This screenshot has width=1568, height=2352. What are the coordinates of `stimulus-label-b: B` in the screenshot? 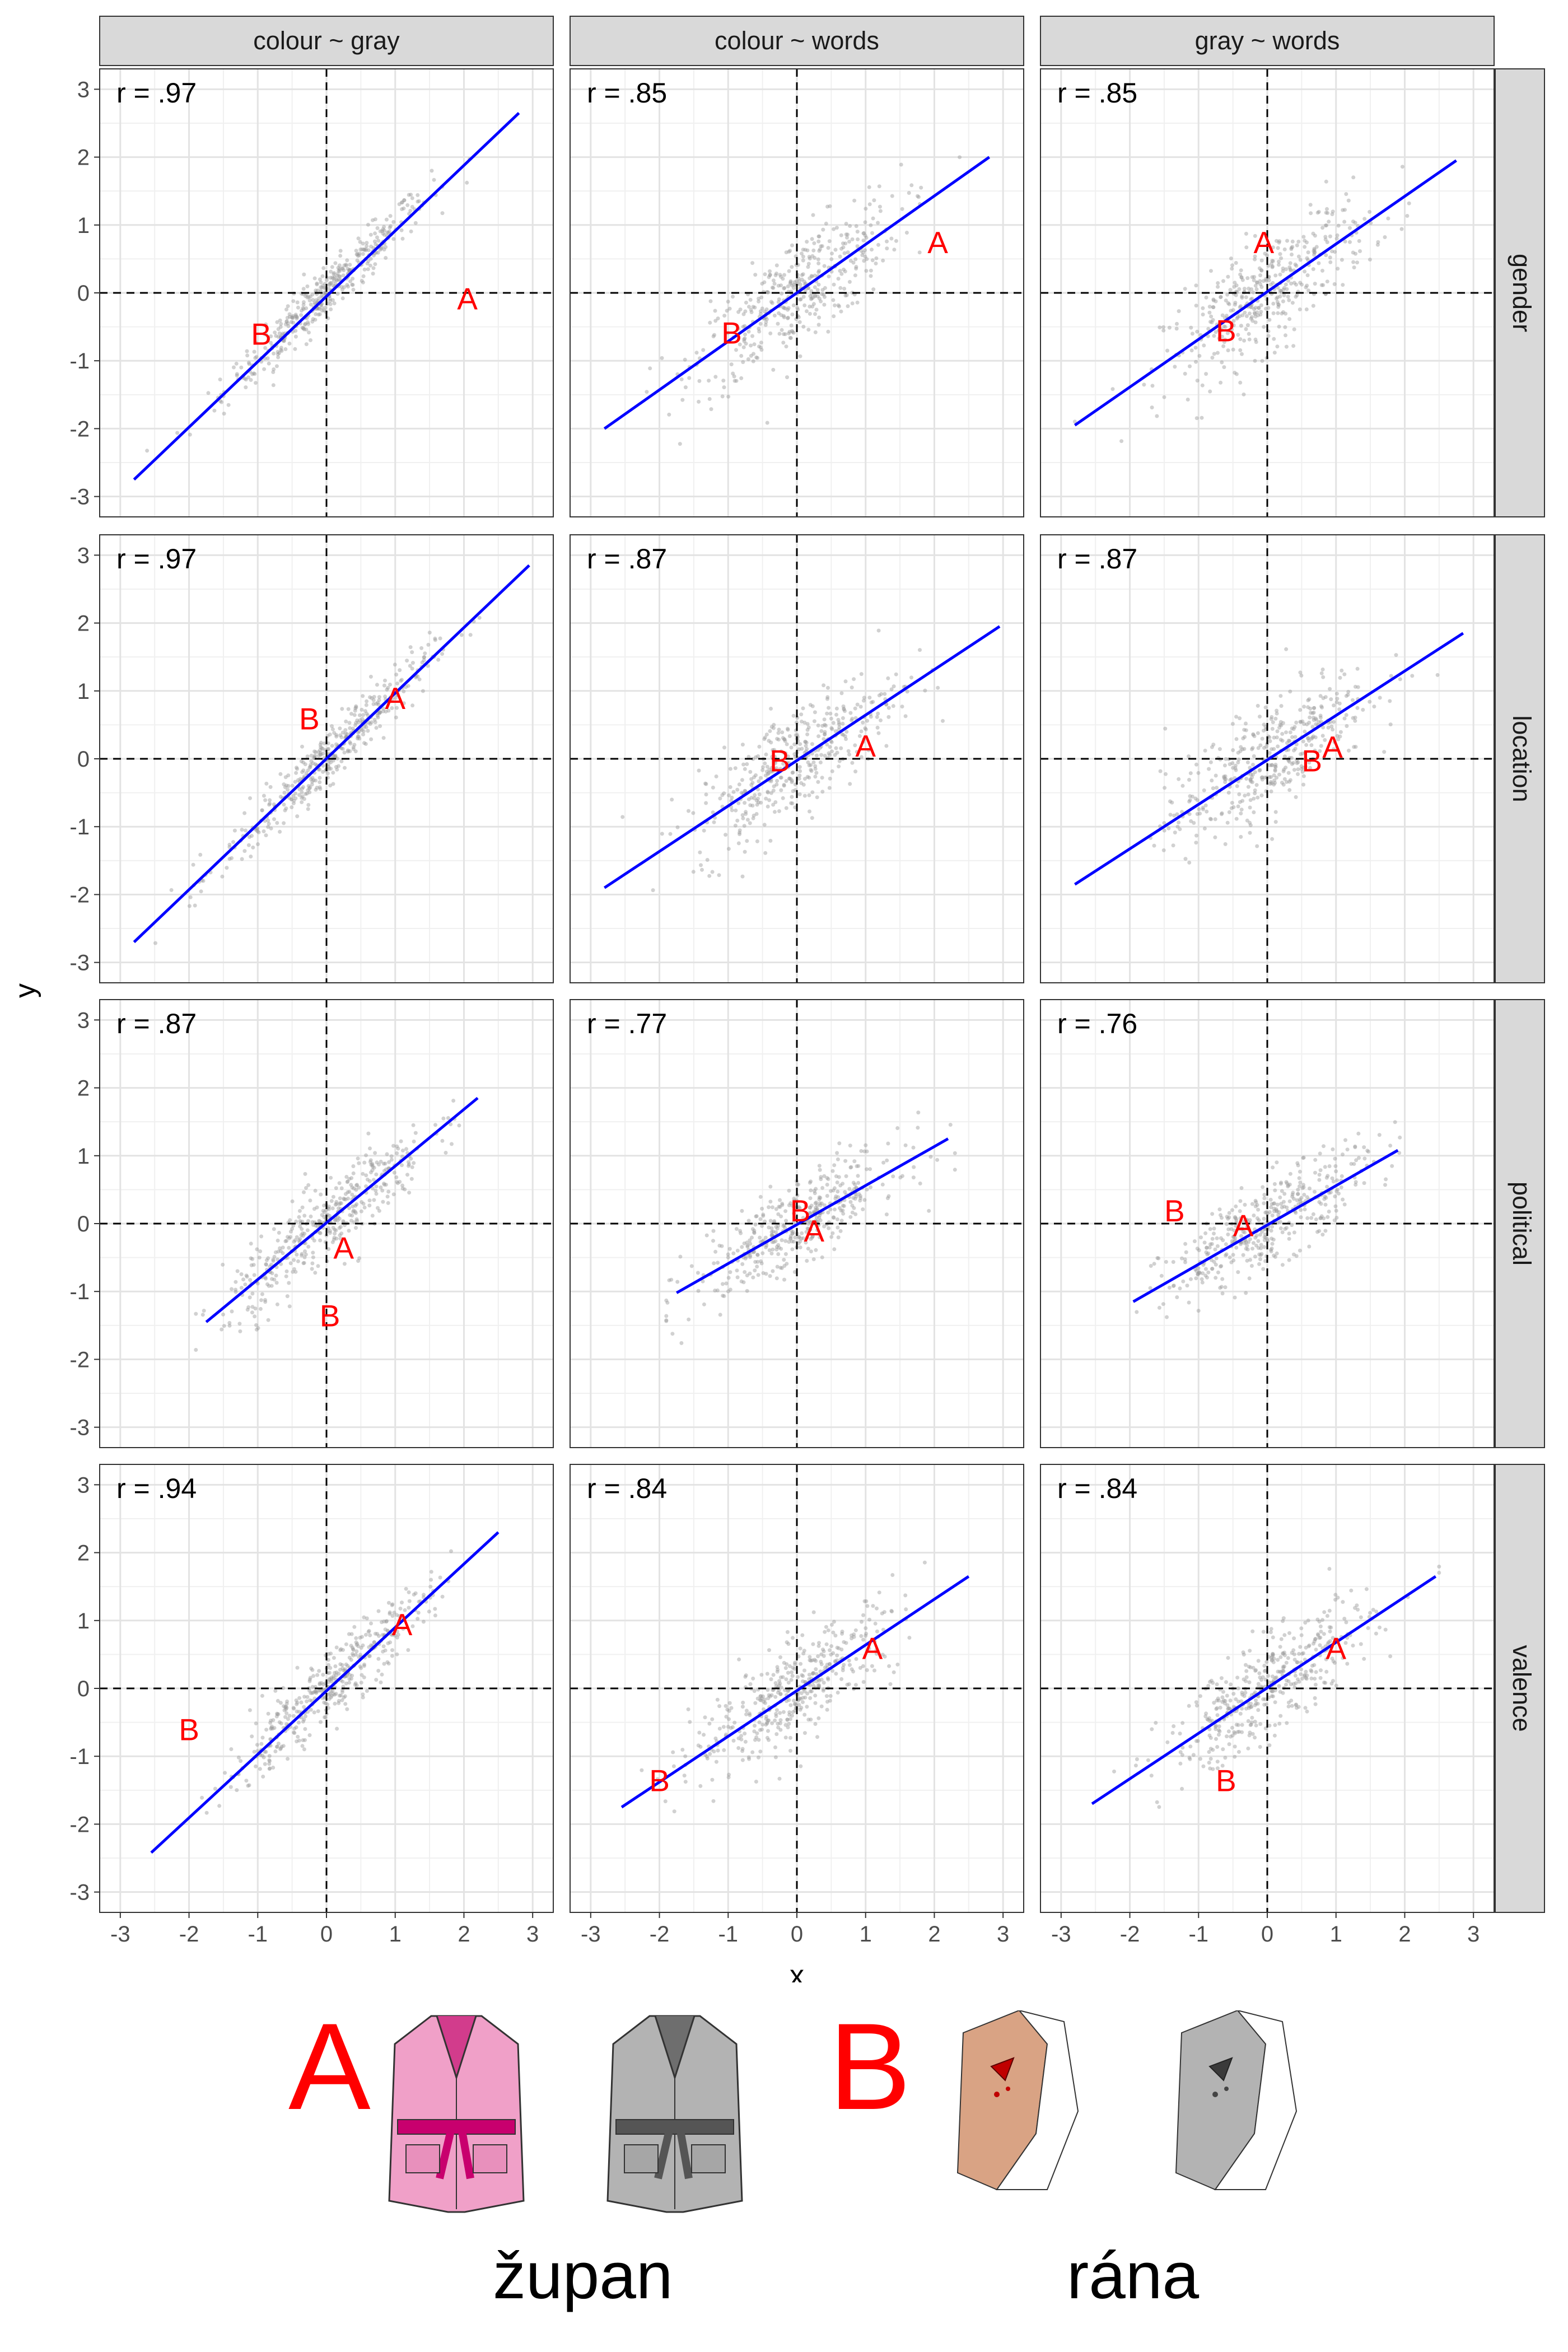 It's located at (732, 333).